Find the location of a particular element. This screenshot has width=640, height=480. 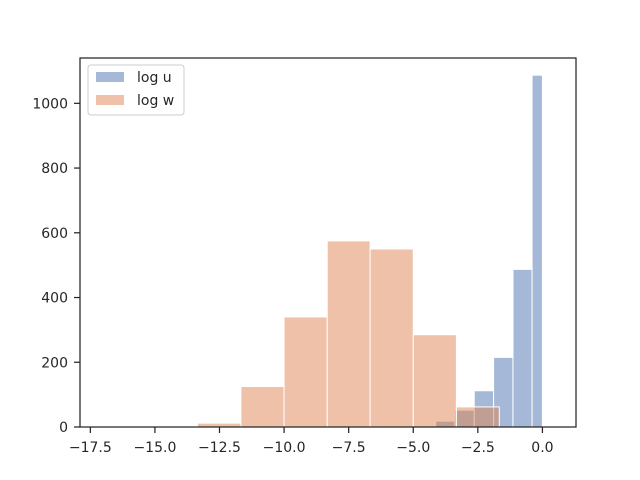

legend: log u log w is located at coordinates (136, 90).